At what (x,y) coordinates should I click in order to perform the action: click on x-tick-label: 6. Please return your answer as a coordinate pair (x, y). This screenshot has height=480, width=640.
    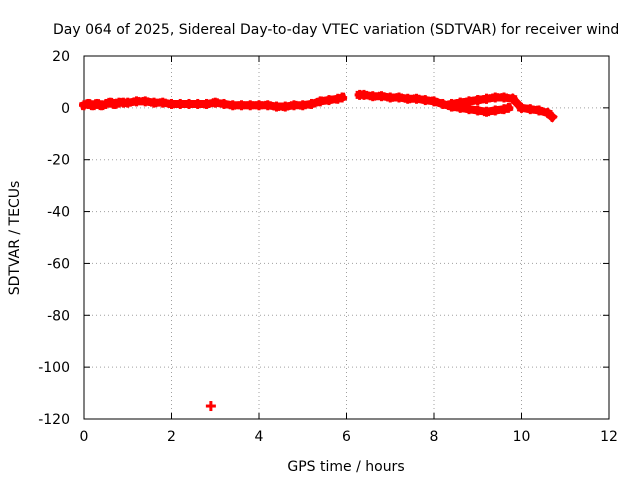
    Looking at the image, I should click on (346, 437).